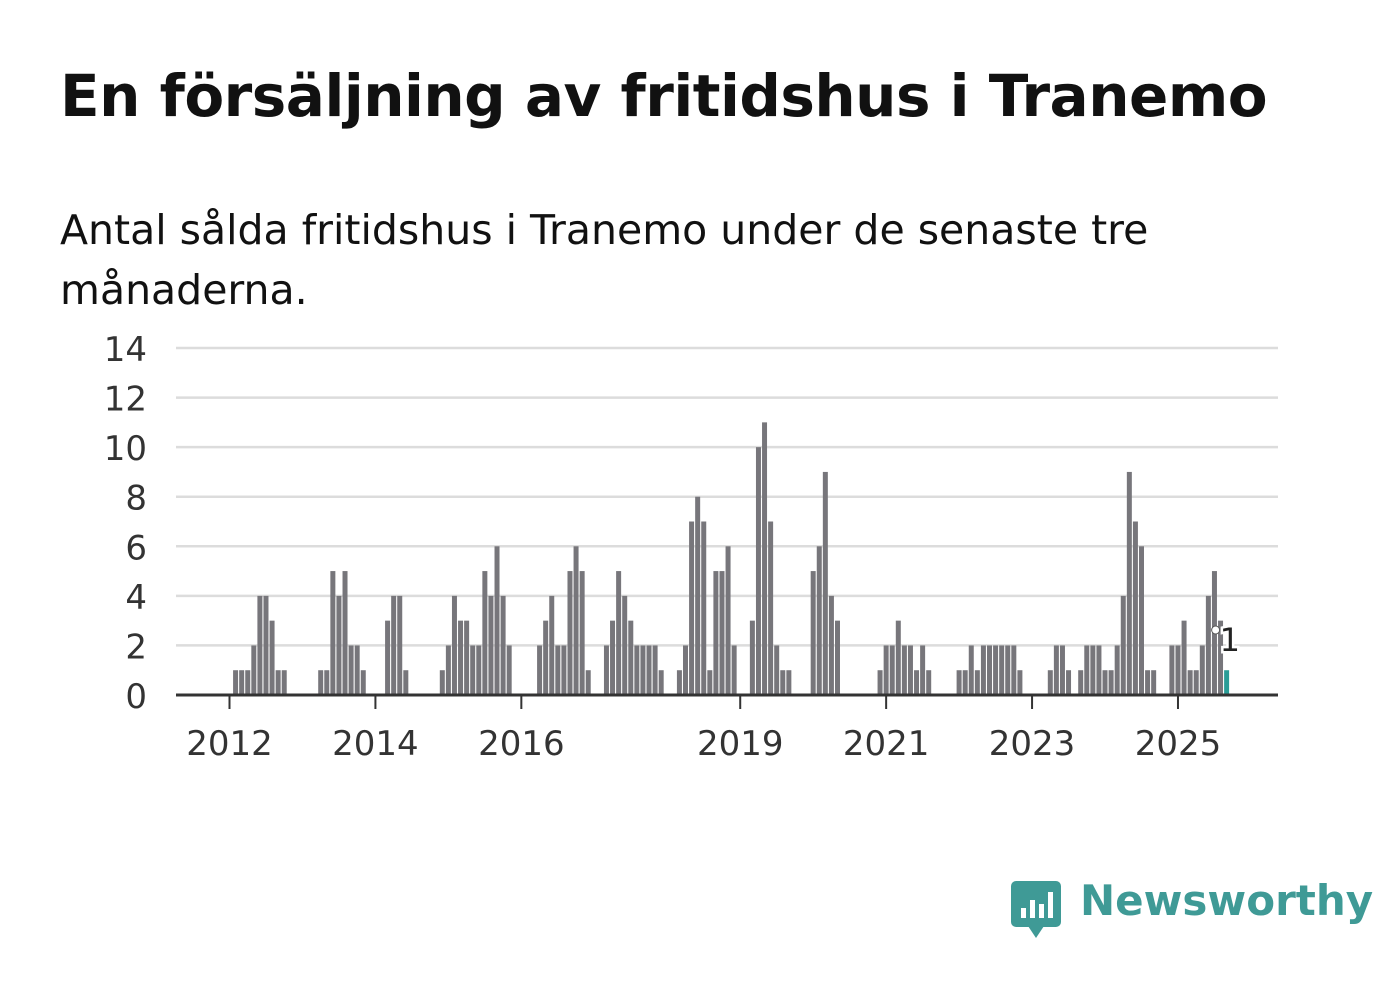 This screenshot has width=1382, height=999. I want to click on annotation-dot, so click(1216, 630).